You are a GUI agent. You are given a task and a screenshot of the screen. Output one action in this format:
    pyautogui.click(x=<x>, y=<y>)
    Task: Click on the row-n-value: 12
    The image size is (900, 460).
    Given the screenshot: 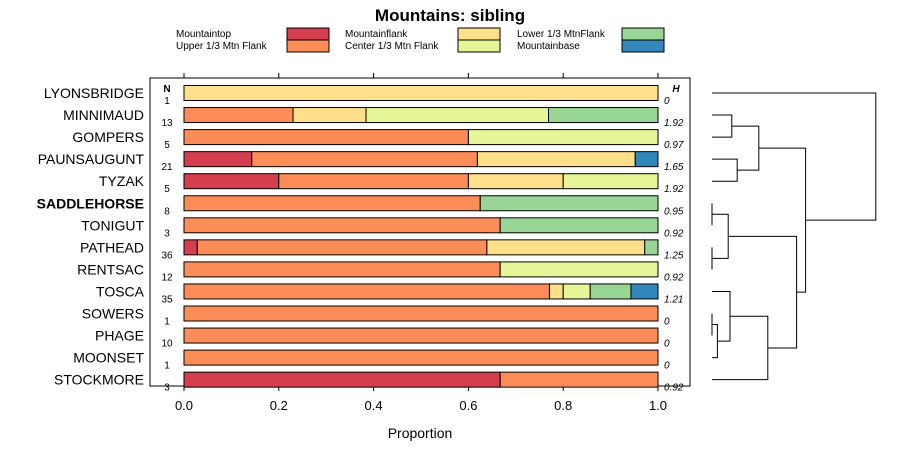 What is the action you would take?
    pyautogui.click(x=167, y=277)
    